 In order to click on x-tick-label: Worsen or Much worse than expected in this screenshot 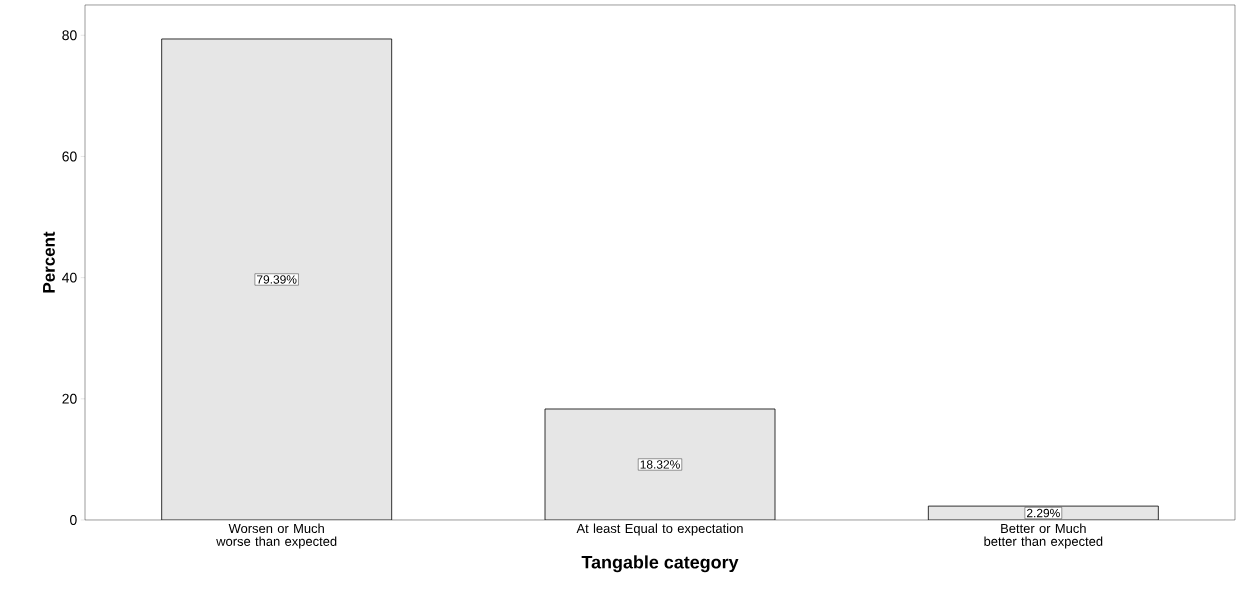, I will do `click(276, 536)`.